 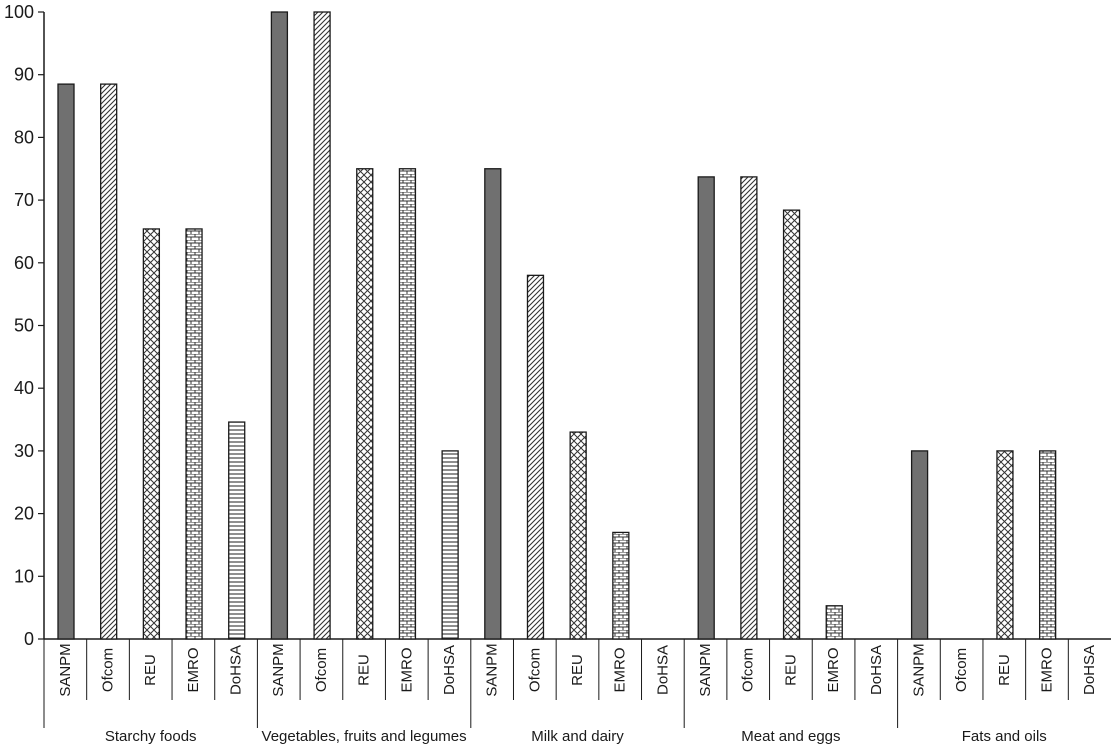 I want to click on group-label: Meat and eggs, so click(x=790, y=736).